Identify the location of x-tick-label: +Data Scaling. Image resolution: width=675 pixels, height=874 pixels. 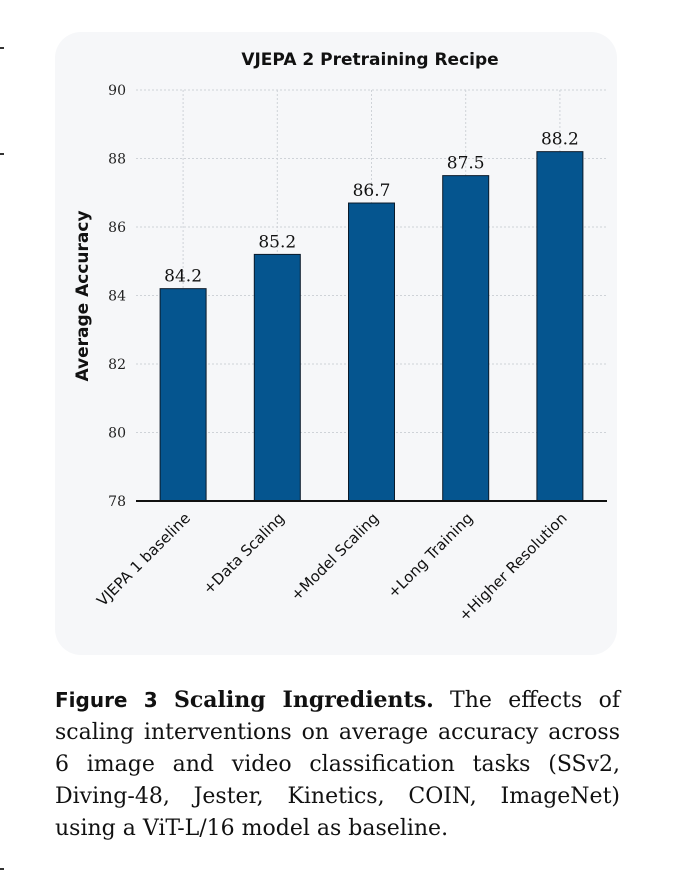
(243, 553).